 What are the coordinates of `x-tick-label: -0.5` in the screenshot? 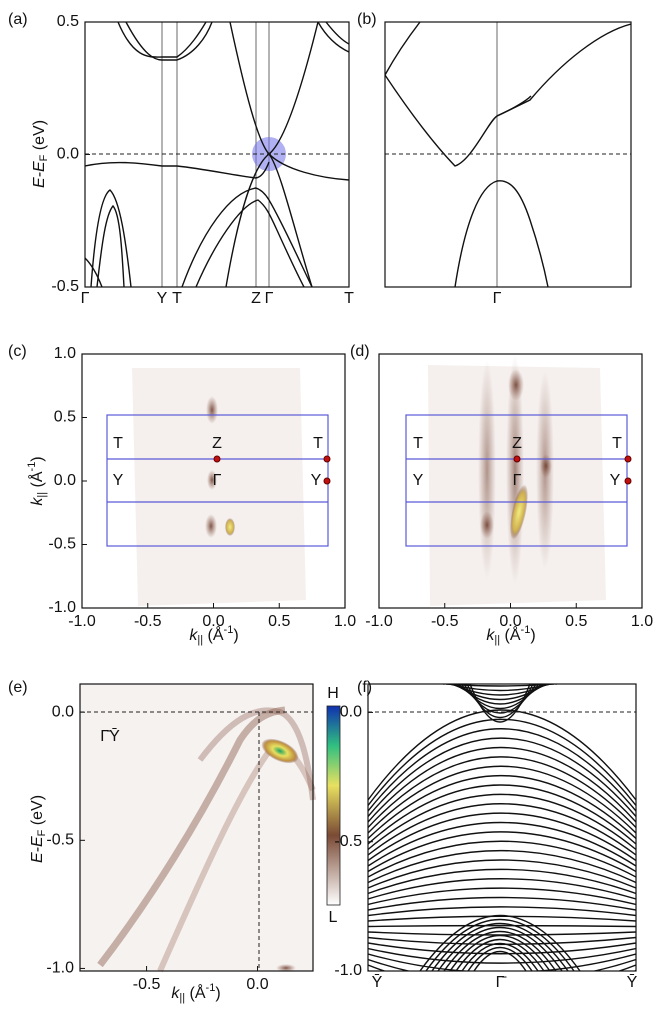 It's located at (148, 621).